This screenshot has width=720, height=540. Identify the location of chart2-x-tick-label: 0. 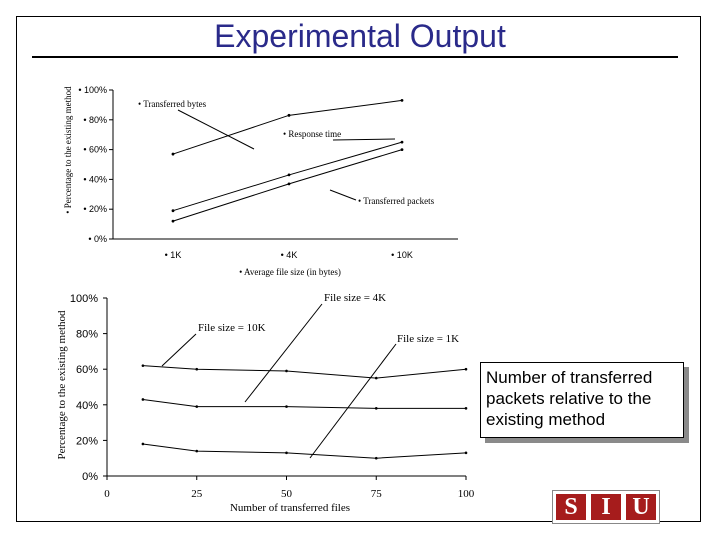
(107, 494).